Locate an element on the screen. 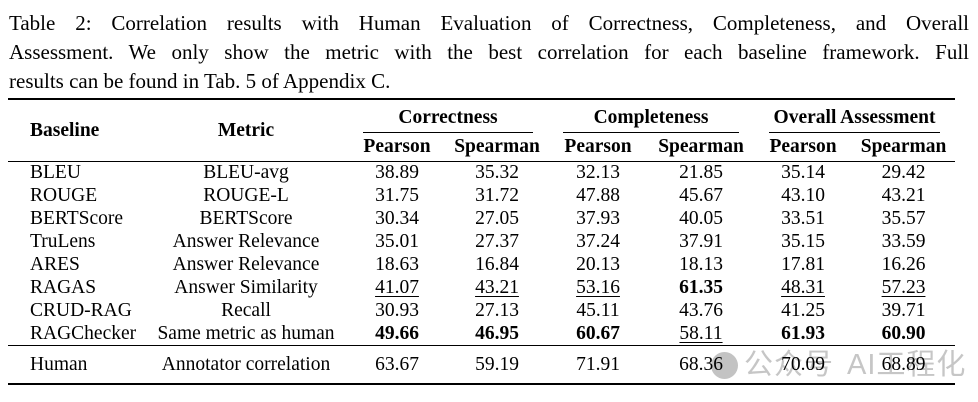 Image resolution: width=978 pixels, height=402 pixels. value-cell: 17.81 is located at coordinates (803, 264).